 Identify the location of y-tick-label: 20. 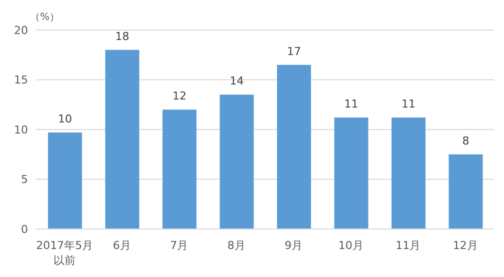
(21, 30).